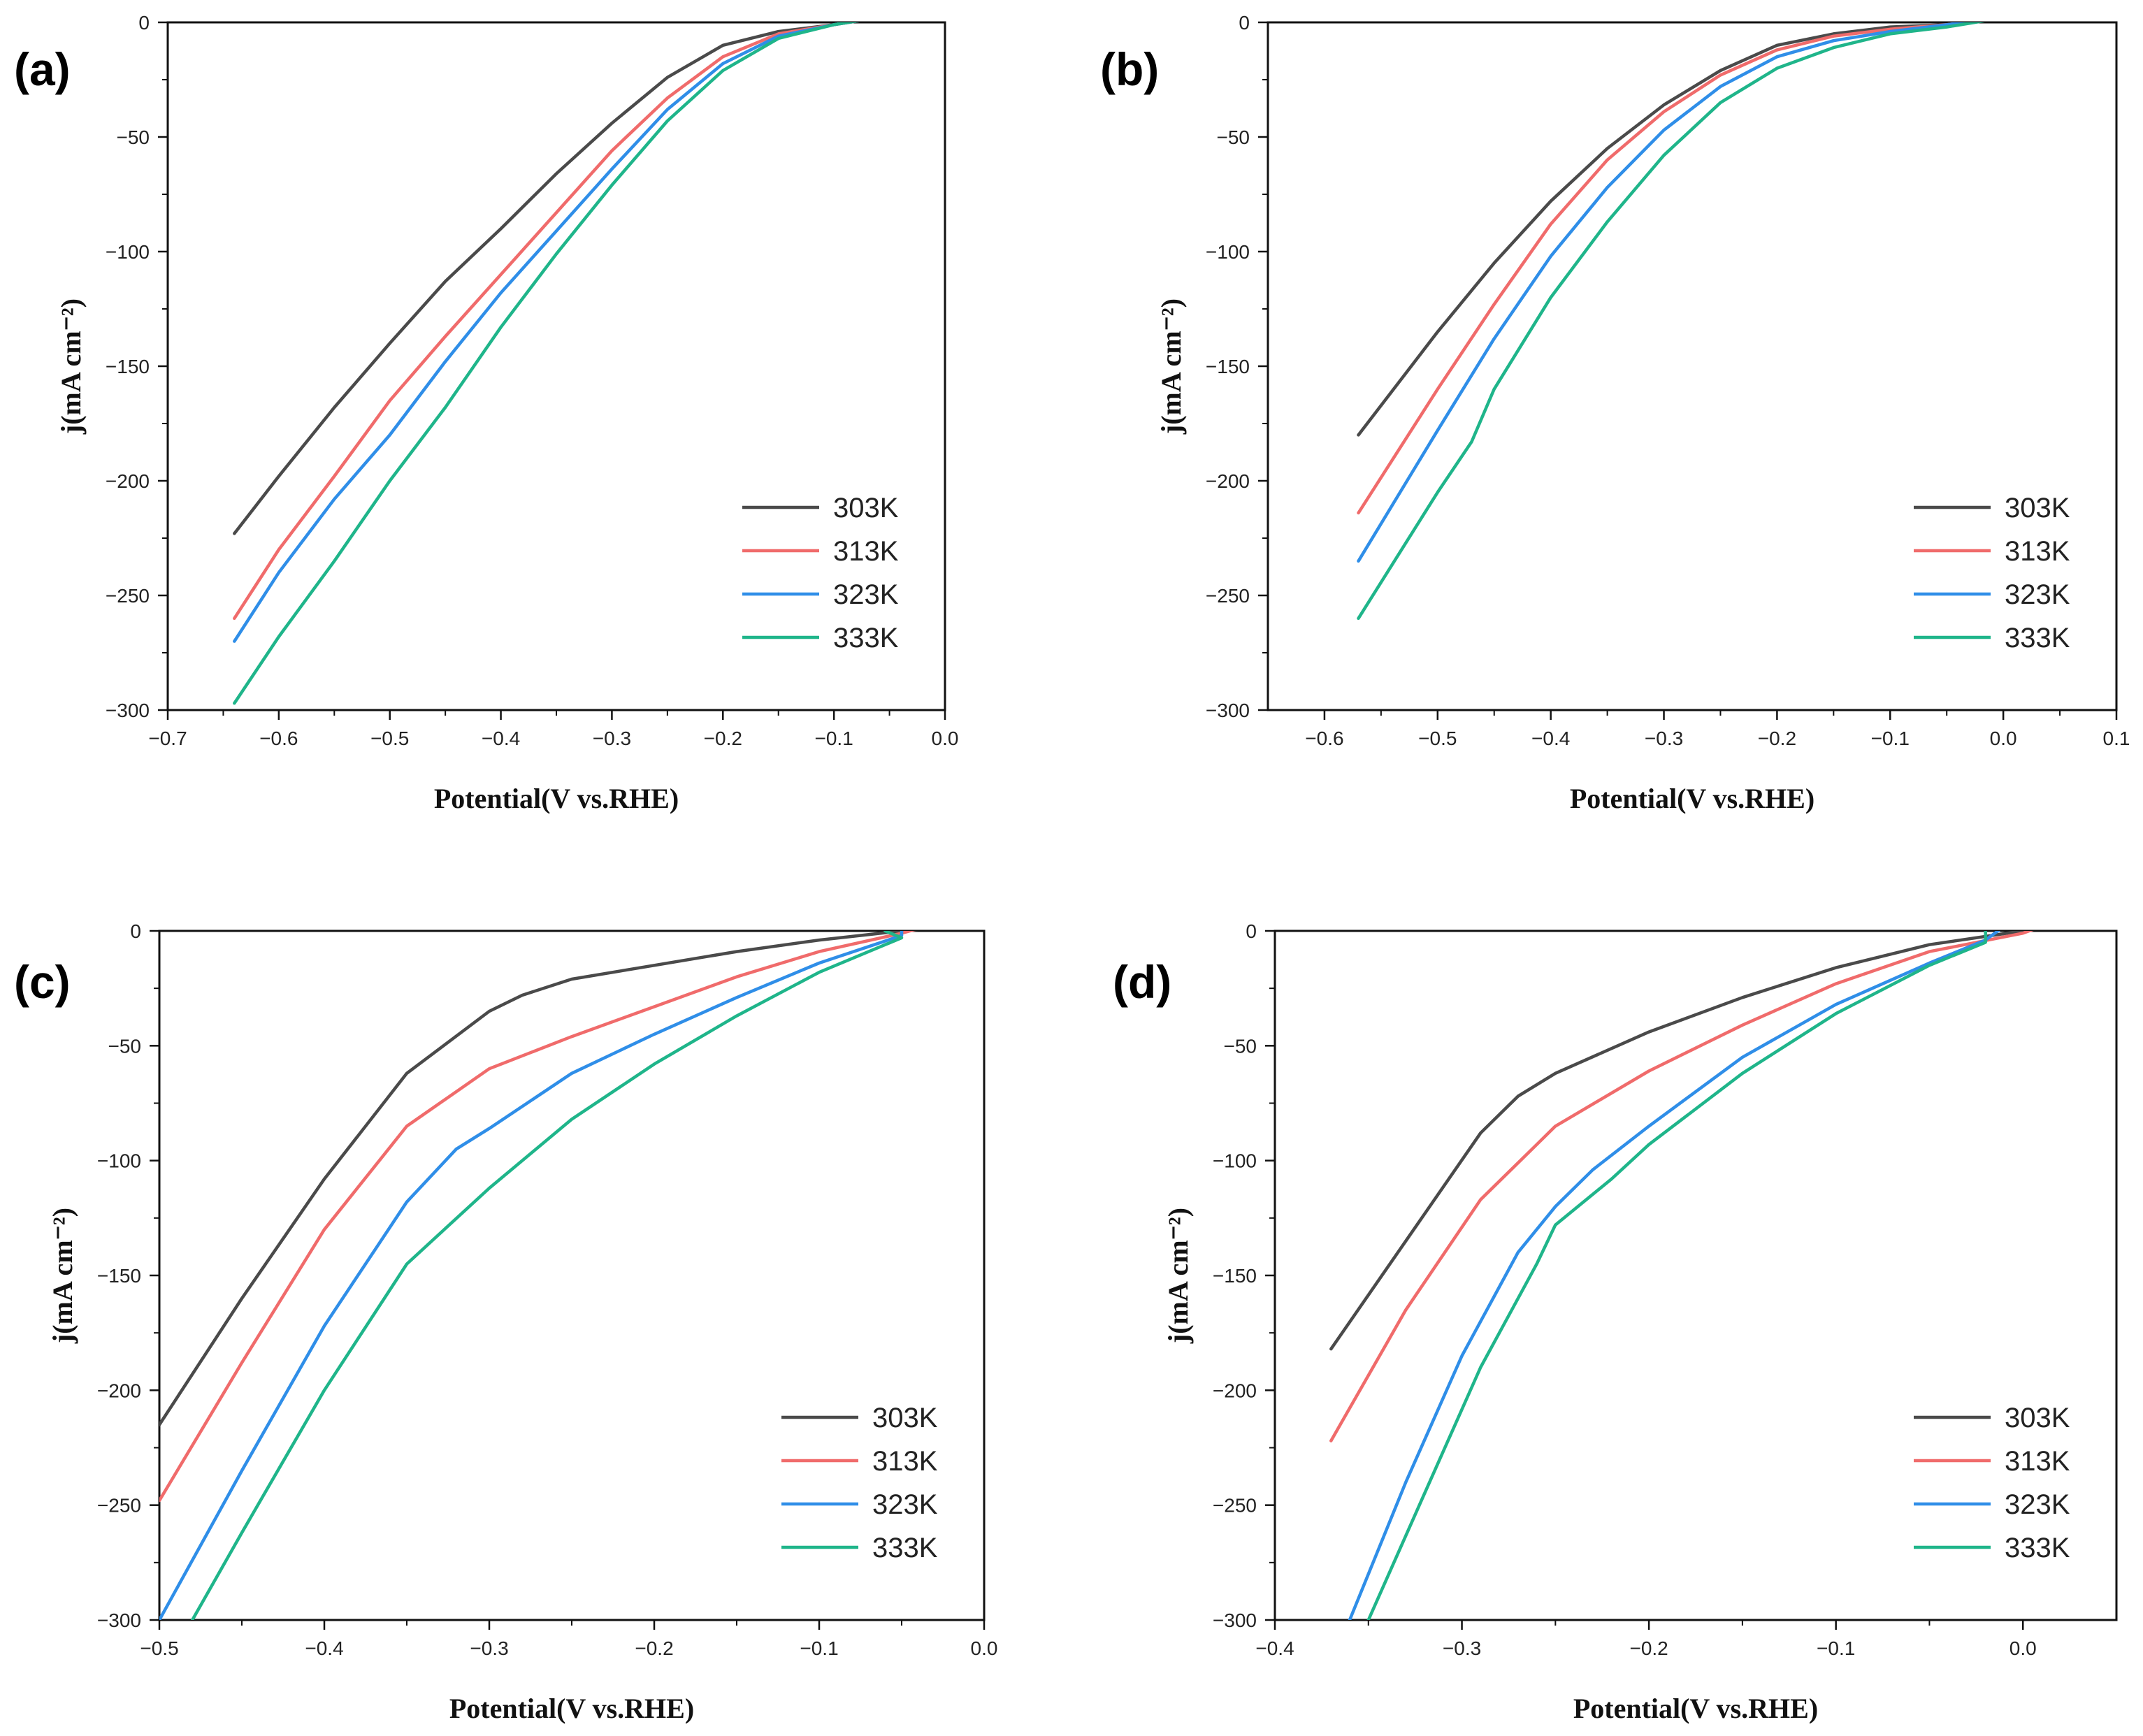 The image size is (2143, 1736). What do you see at coordinates (1142, 982) in the screenshot?
I see `panel-label: (d)` at bounding box center [1142, 982].